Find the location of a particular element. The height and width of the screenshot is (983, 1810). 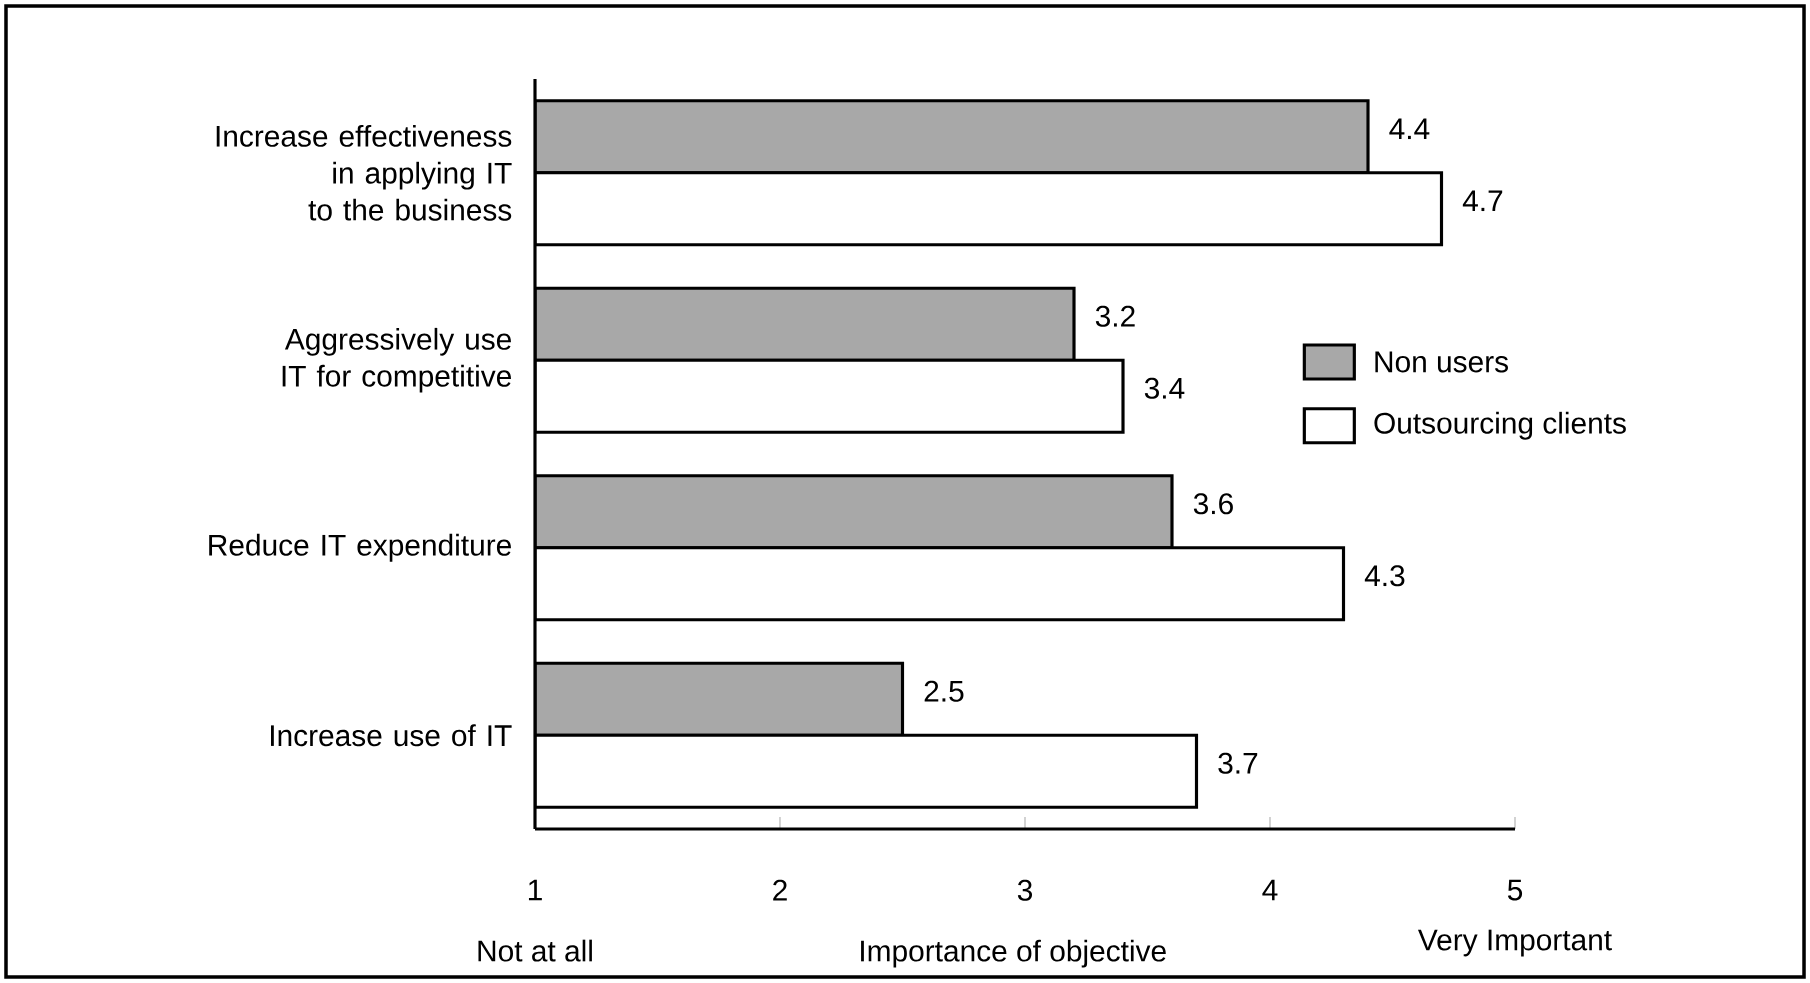

legend-label: Non users is located at coordinates (1441, 362).